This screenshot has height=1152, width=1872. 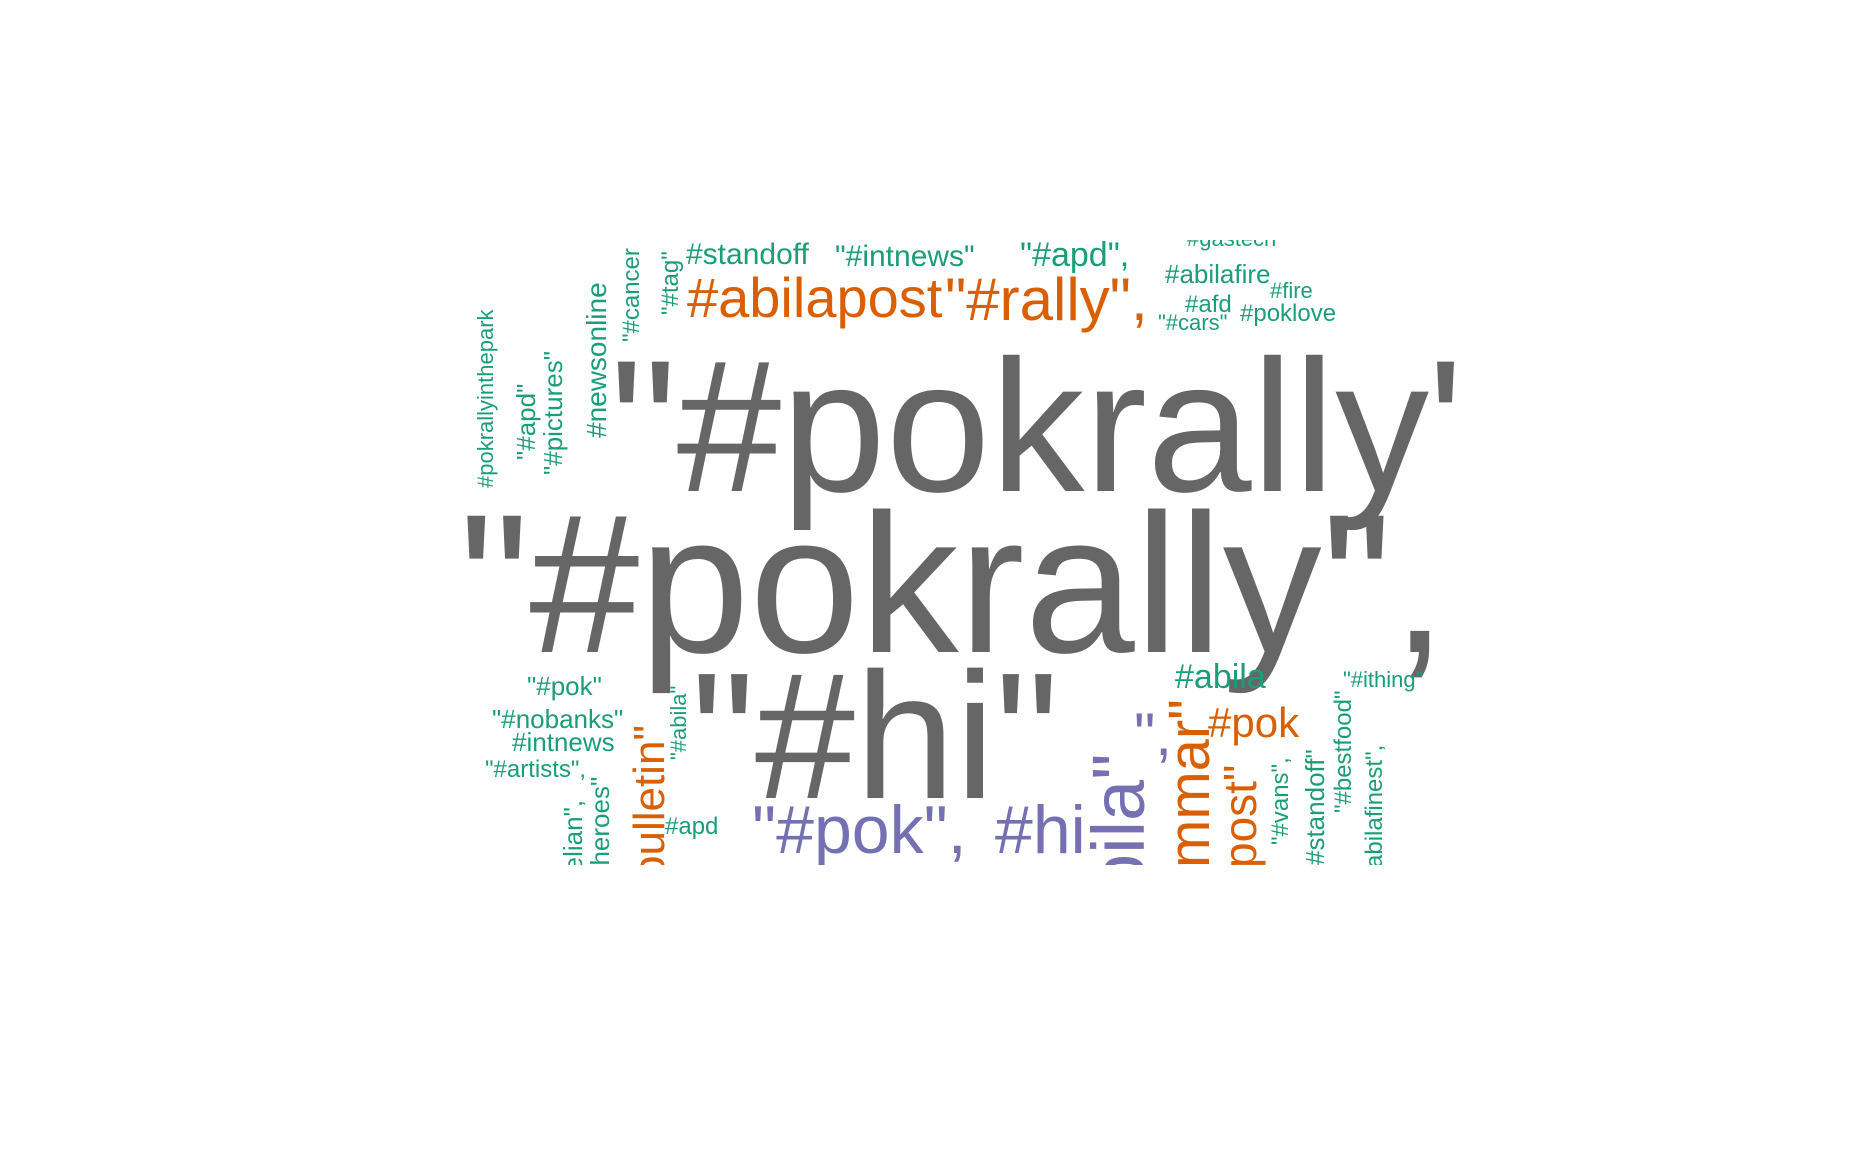 I want to click on word: "#abila", so click(x=678, y=722).